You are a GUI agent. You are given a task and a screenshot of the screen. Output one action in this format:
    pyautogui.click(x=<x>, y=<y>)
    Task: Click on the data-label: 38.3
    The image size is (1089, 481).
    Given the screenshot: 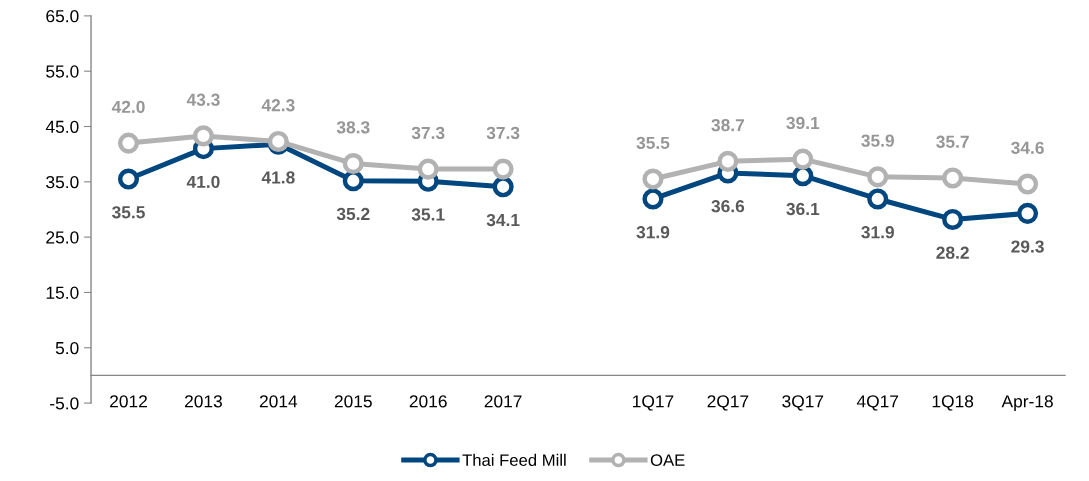 What is the action you would take?
    pyautogui.click(x=353, y=127)
    